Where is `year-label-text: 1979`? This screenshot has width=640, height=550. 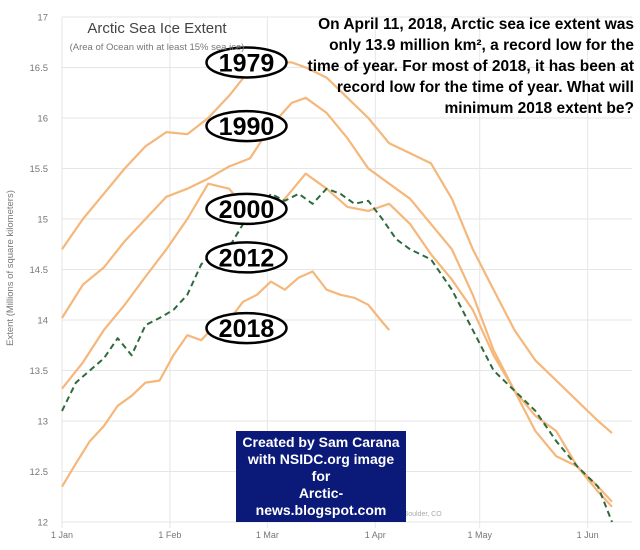 year-label-text: 1979 is located at coordinates (247, 63).